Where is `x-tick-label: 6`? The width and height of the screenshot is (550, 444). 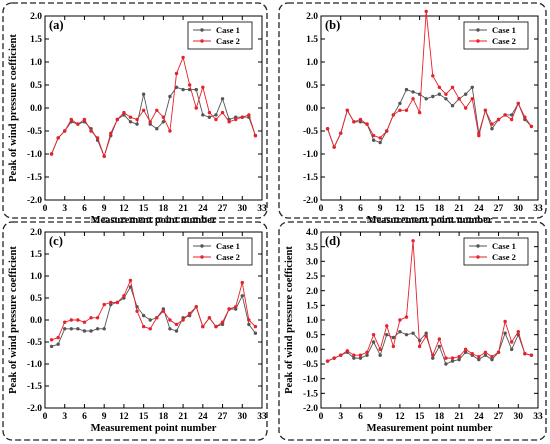 x-tick-label: 6 is located at coordinates (360, 209).